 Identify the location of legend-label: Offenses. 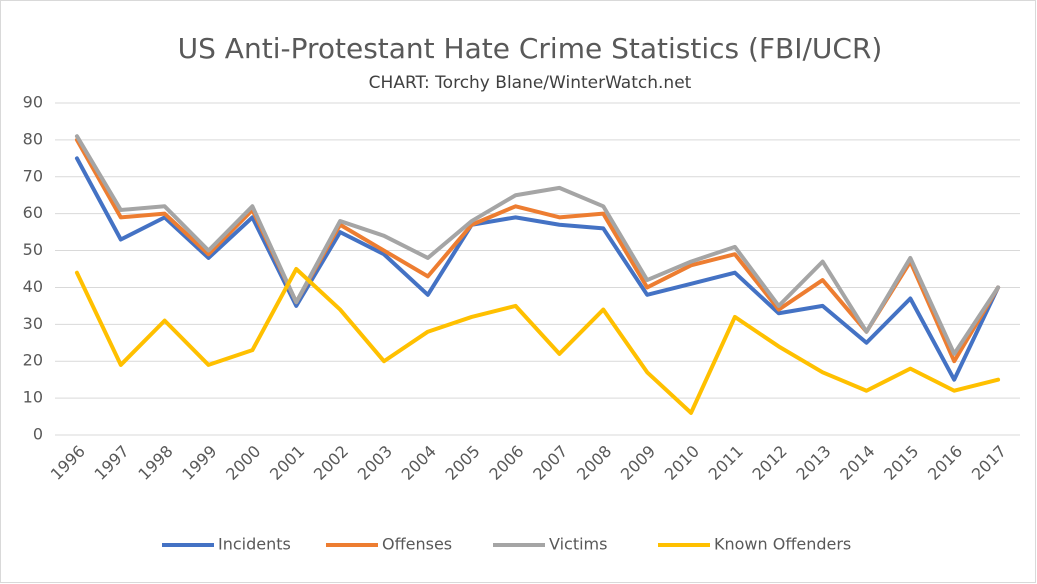
(417, 544).